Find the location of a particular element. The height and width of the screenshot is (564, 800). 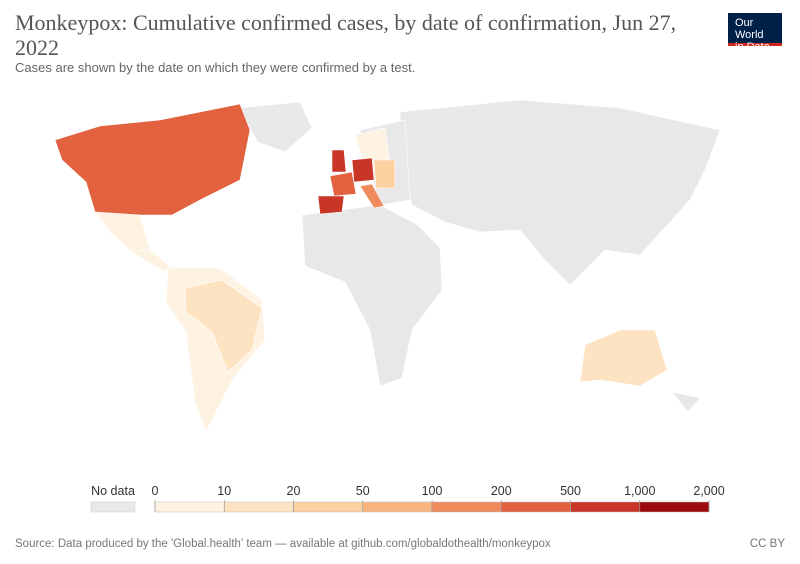

spain is located at coordinates (331, 205).